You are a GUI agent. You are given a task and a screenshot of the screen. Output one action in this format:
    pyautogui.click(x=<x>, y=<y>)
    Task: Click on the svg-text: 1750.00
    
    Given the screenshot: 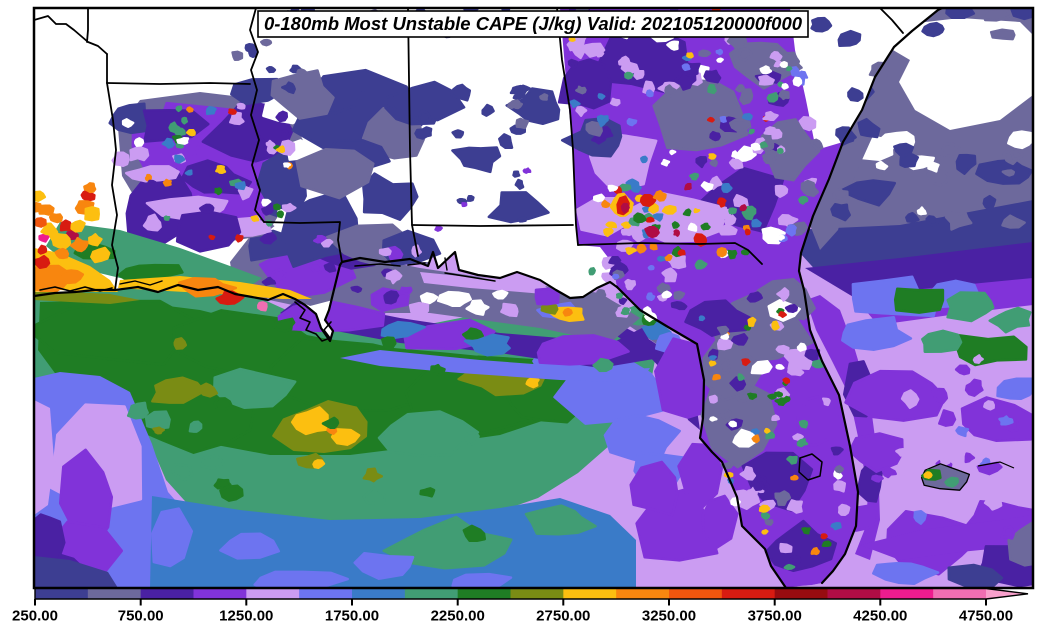 What is the action you would take?
    pyautogui.click(x=352, y=616)
    